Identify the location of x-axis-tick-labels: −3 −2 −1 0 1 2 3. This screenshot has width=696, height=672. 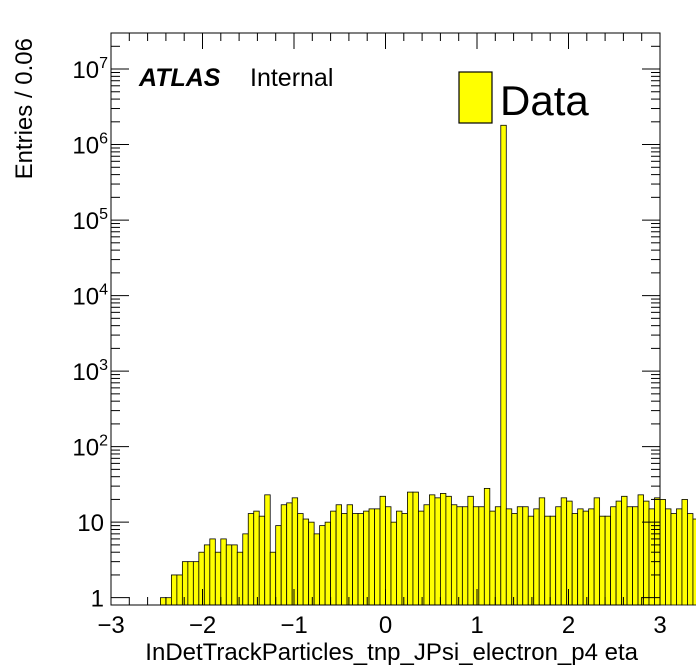
(381, 625).